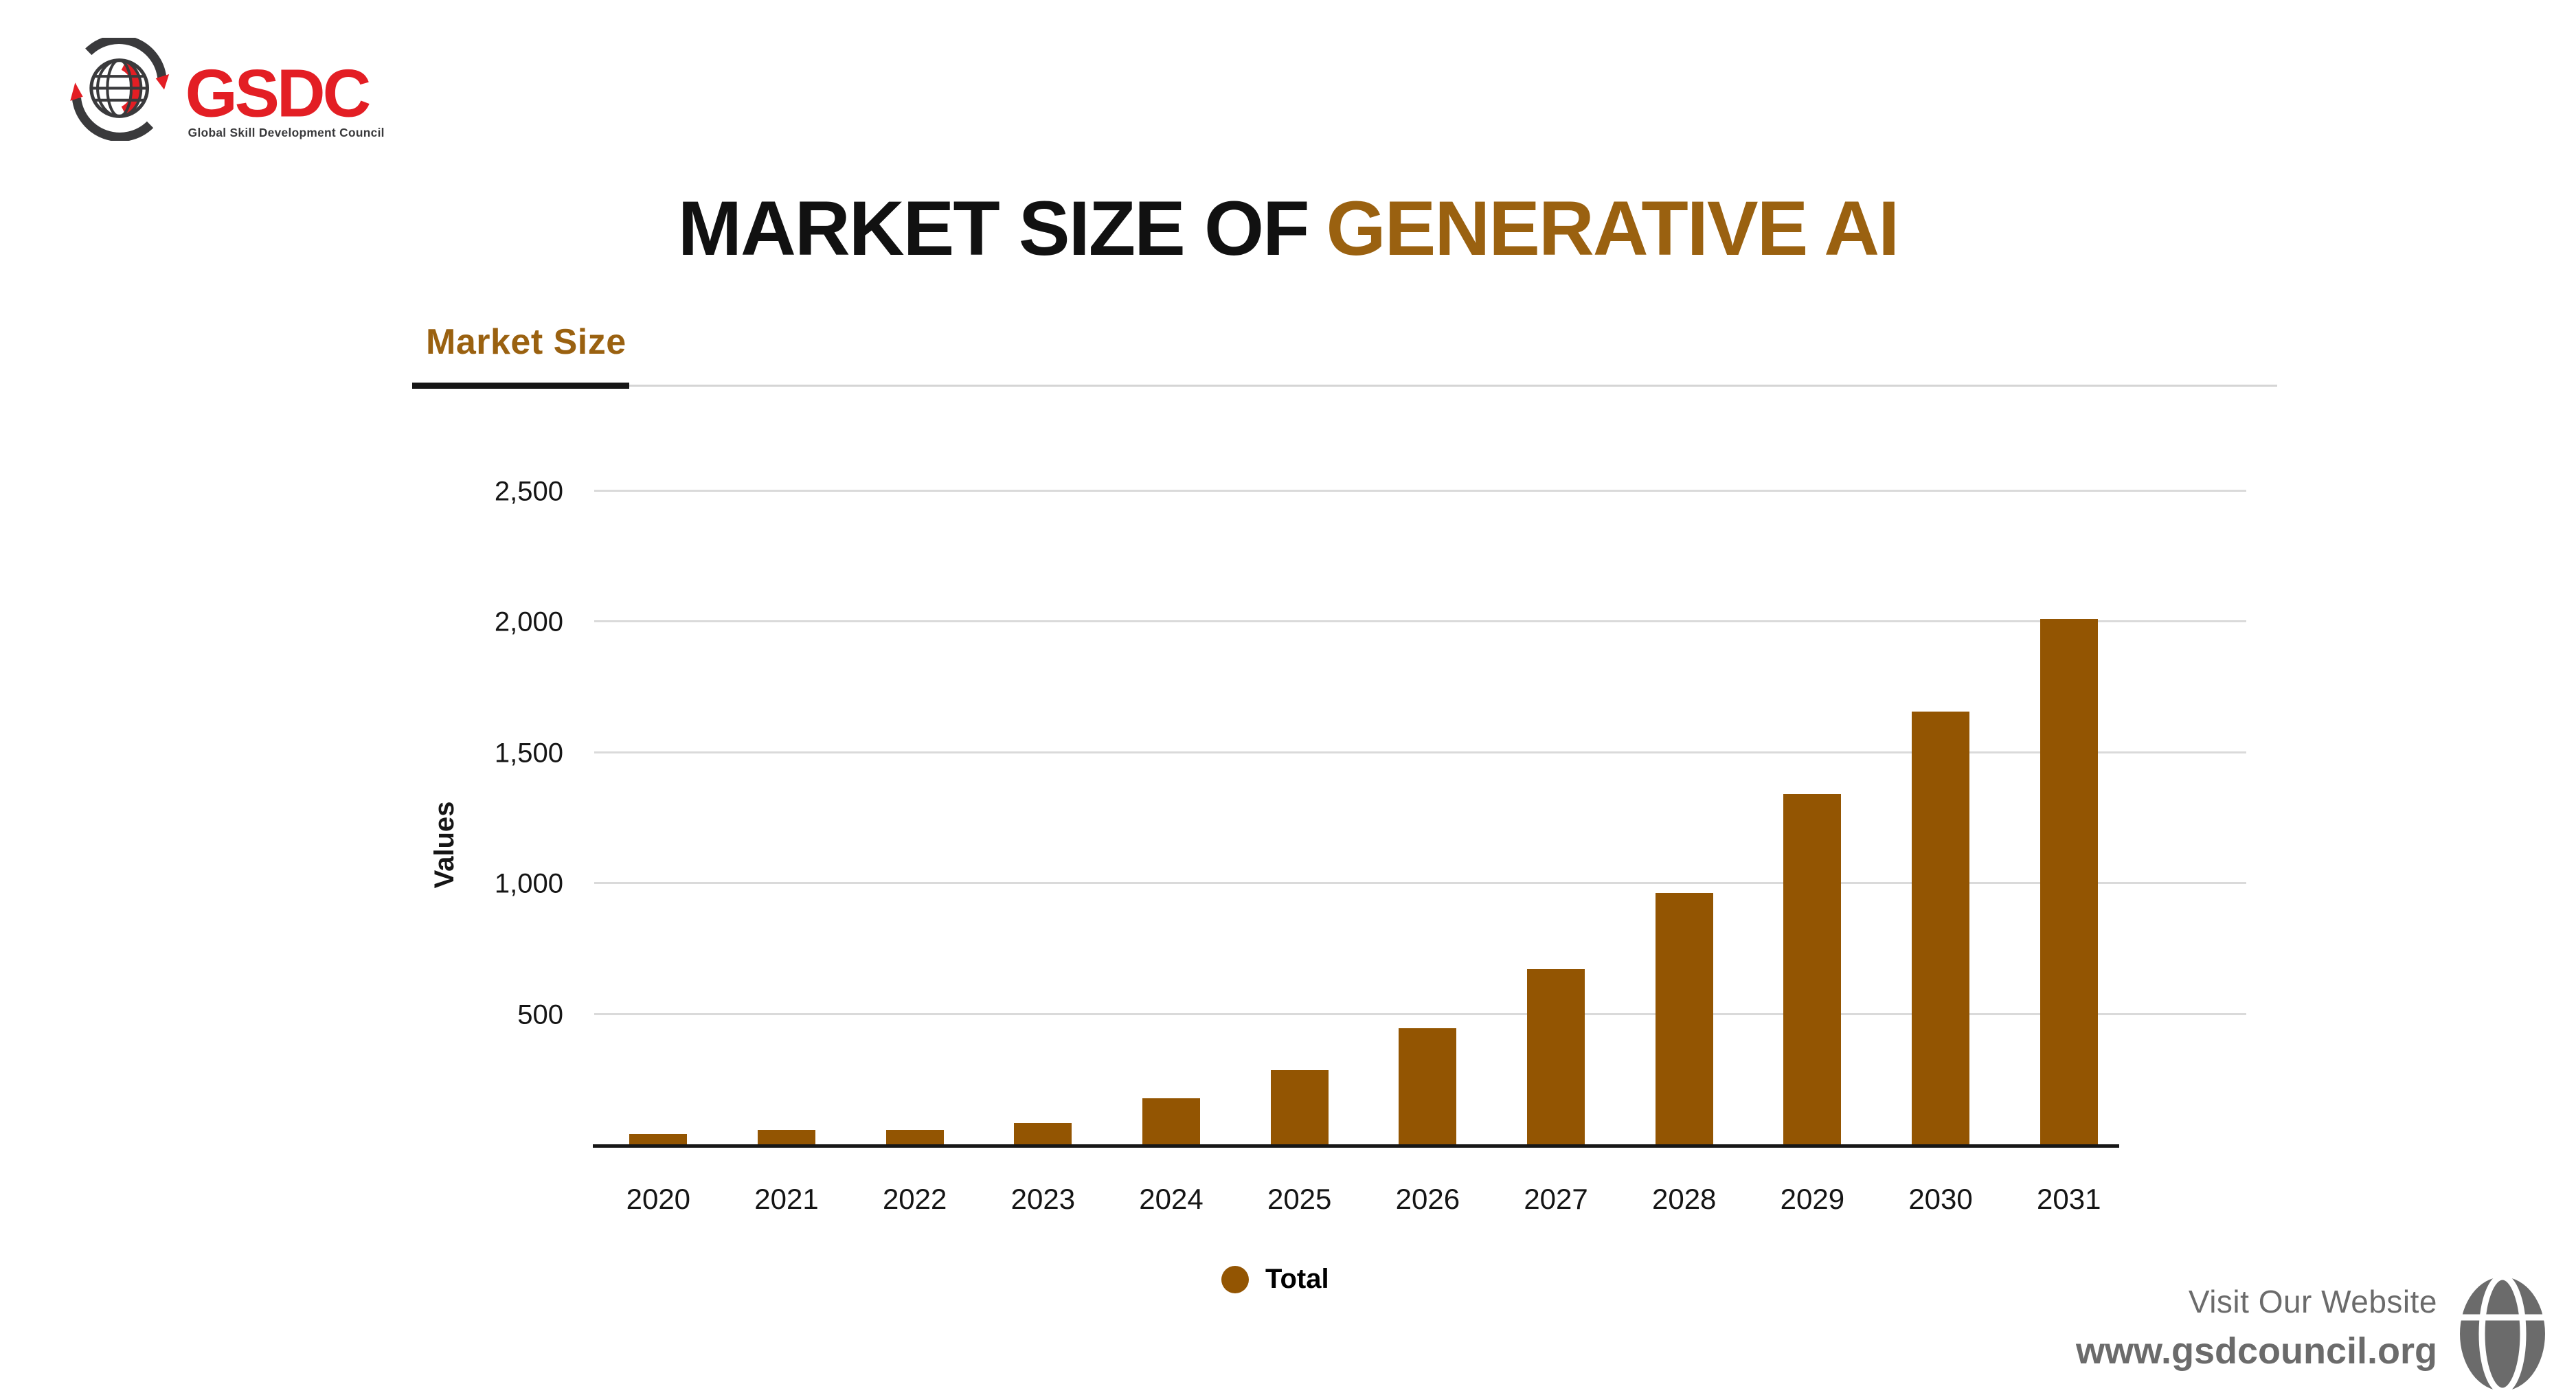  Describe the element at coordinates (1356, 1146) in the screenshot. I see `x-axis-line` at that location.